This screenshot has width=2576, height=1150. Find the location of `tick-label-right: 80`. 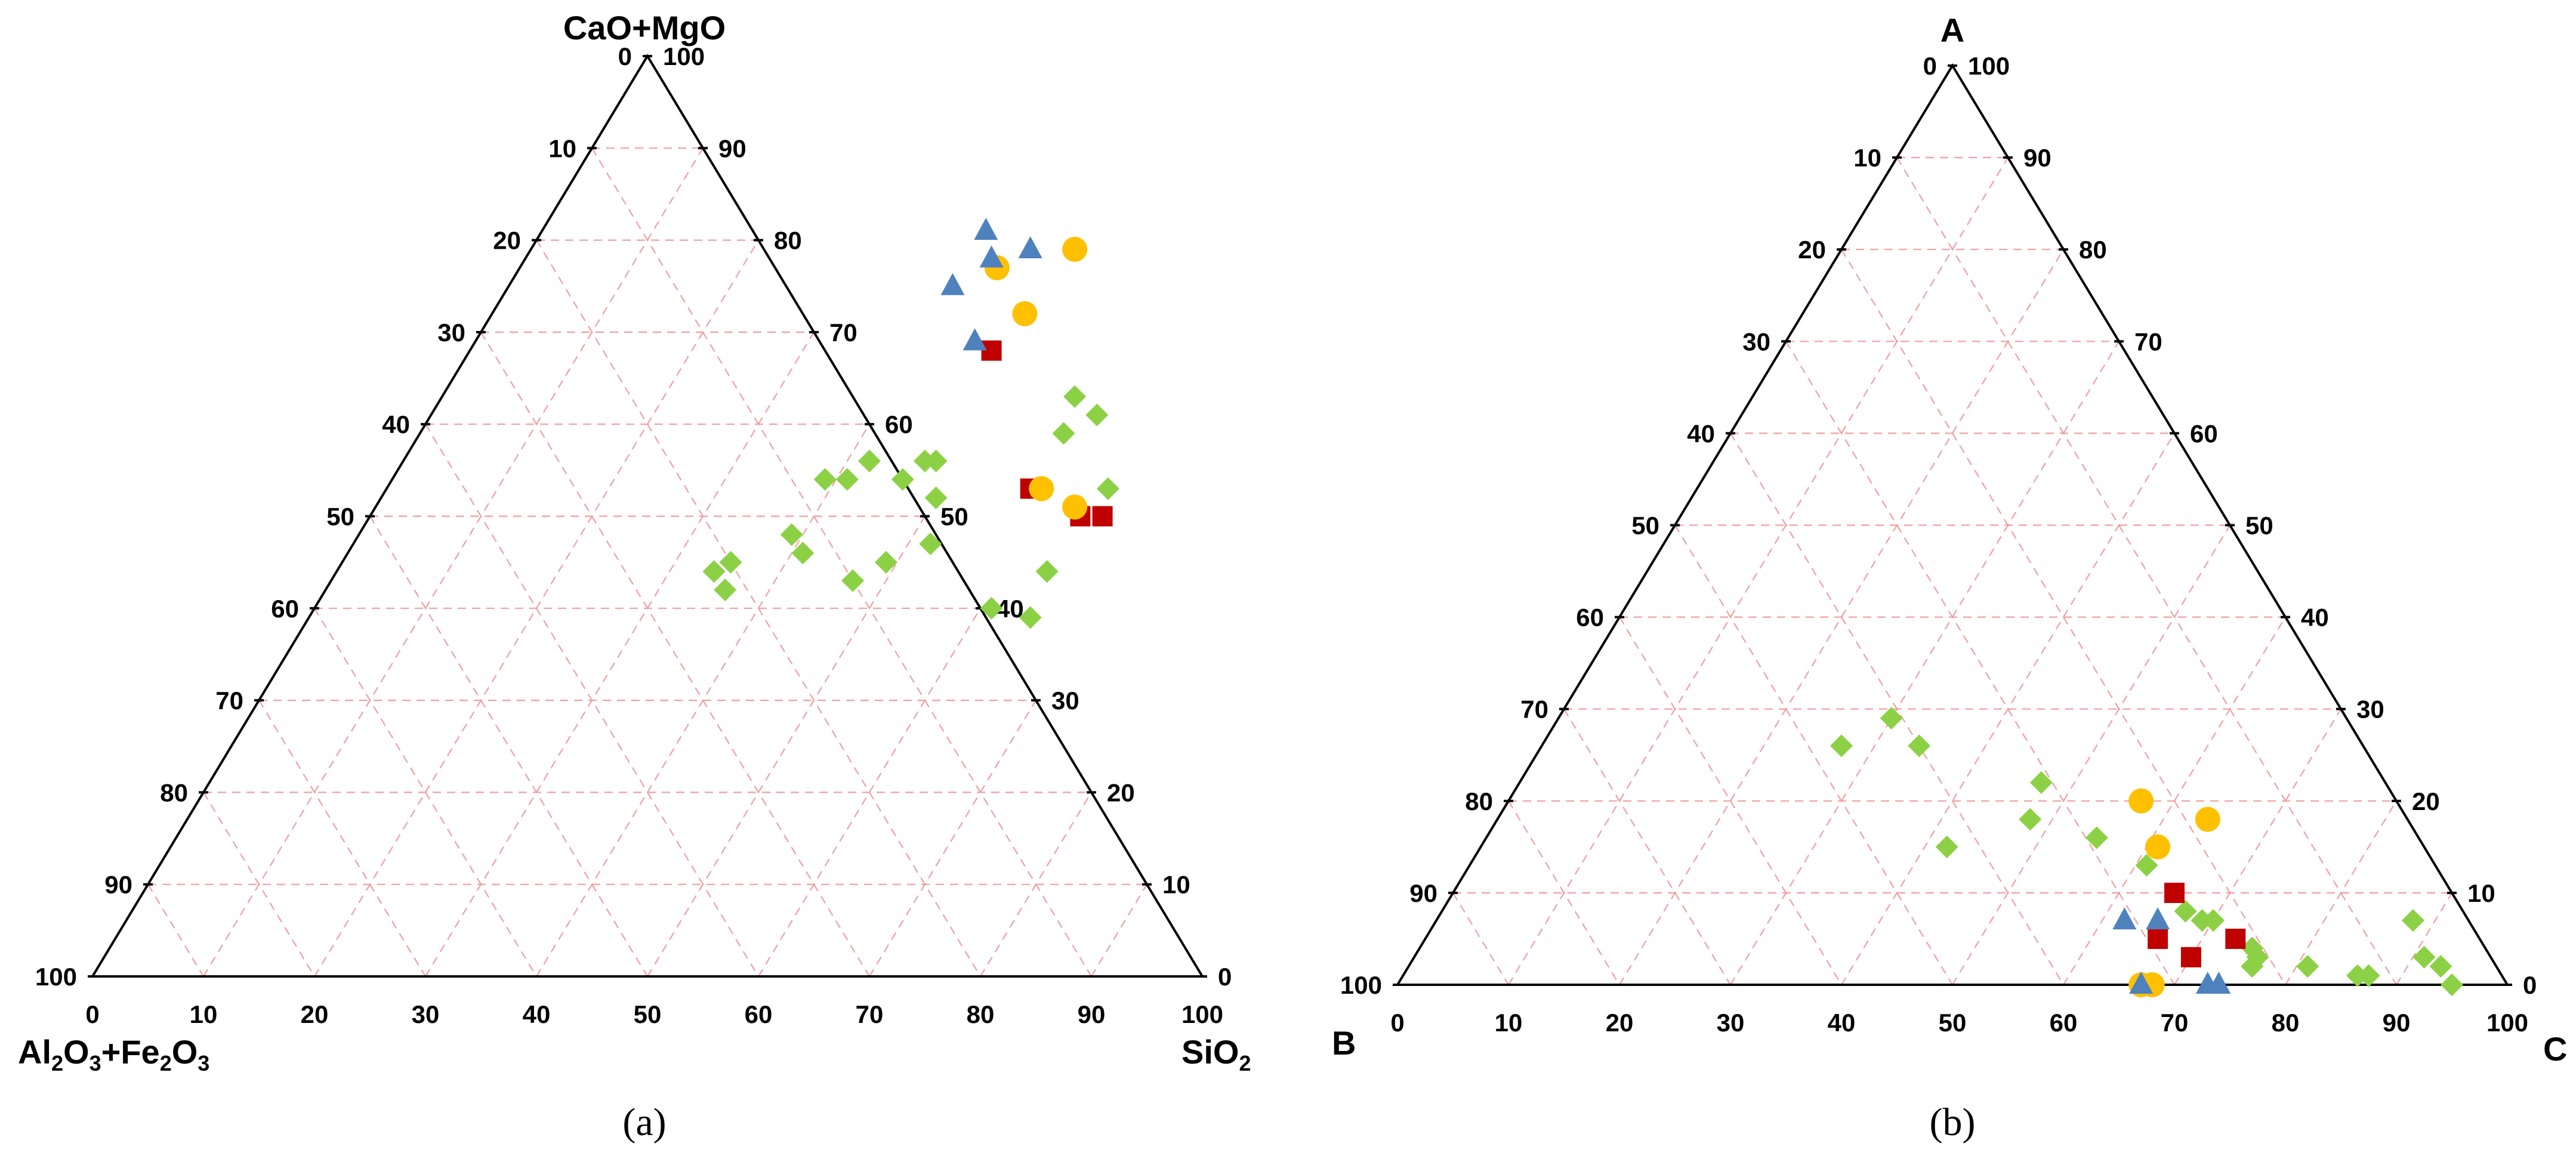

tick-label-right: 80 is located at coordinates (788, 241).